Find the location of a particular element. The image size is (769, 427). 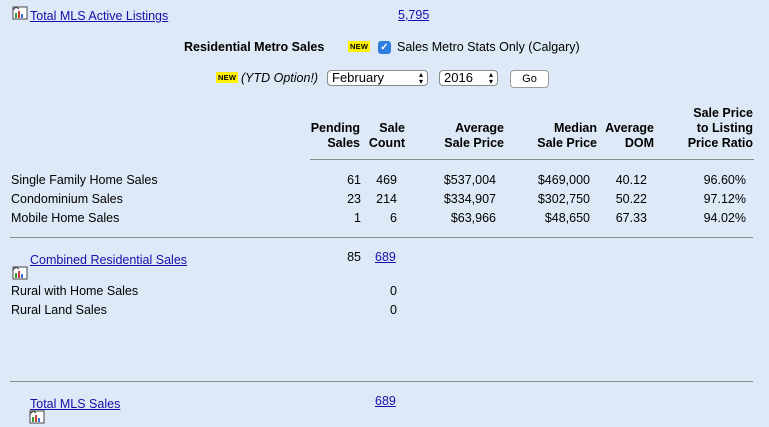

header-median-sale-price: Median Sale Price is located at coordinates (567, 135).